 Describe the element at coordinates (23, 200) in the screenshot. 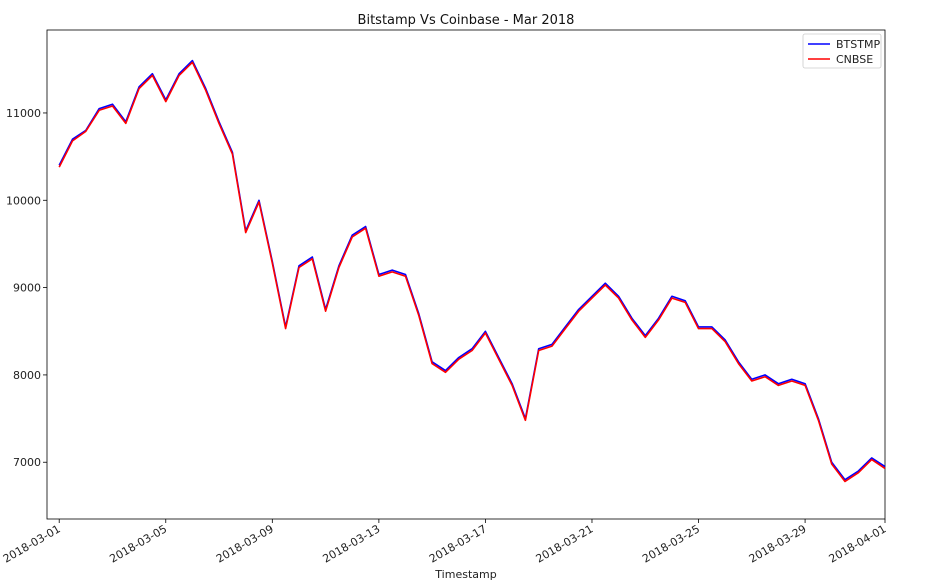

I see `y-tick-label: 10000` at that location.